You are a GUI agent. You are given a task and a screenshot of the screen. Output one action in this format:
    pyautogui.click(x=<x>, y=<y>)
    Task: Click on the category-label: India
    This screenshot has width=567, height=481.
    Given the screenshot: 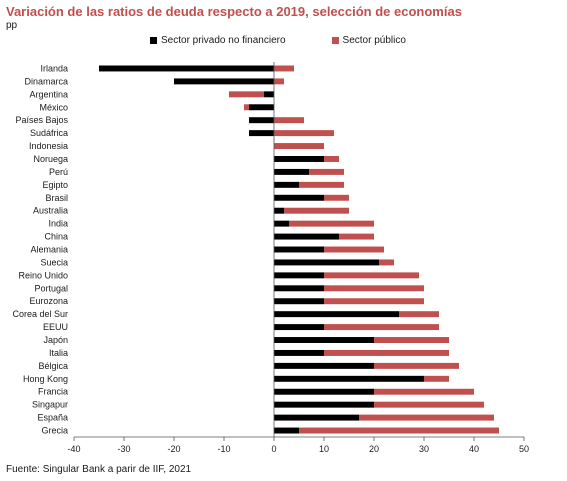 What is the action you would take?
    pyautogui.click(x=58, y=224)
    